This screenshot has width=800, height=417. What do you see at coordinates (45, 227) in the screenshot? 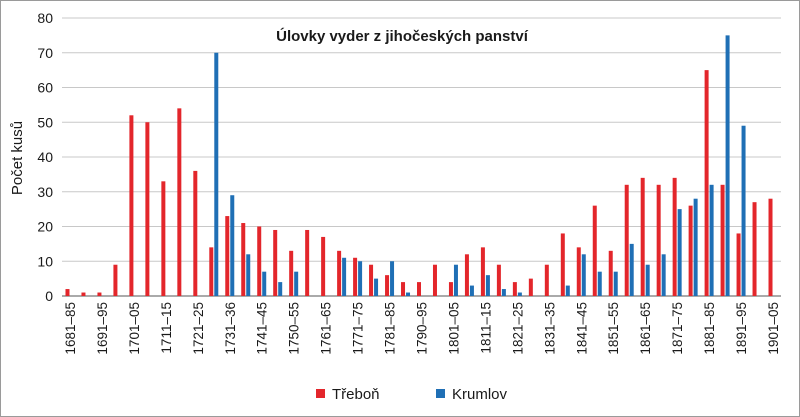
I see `y-tick-label: 20` at bounding box center [45, 227].